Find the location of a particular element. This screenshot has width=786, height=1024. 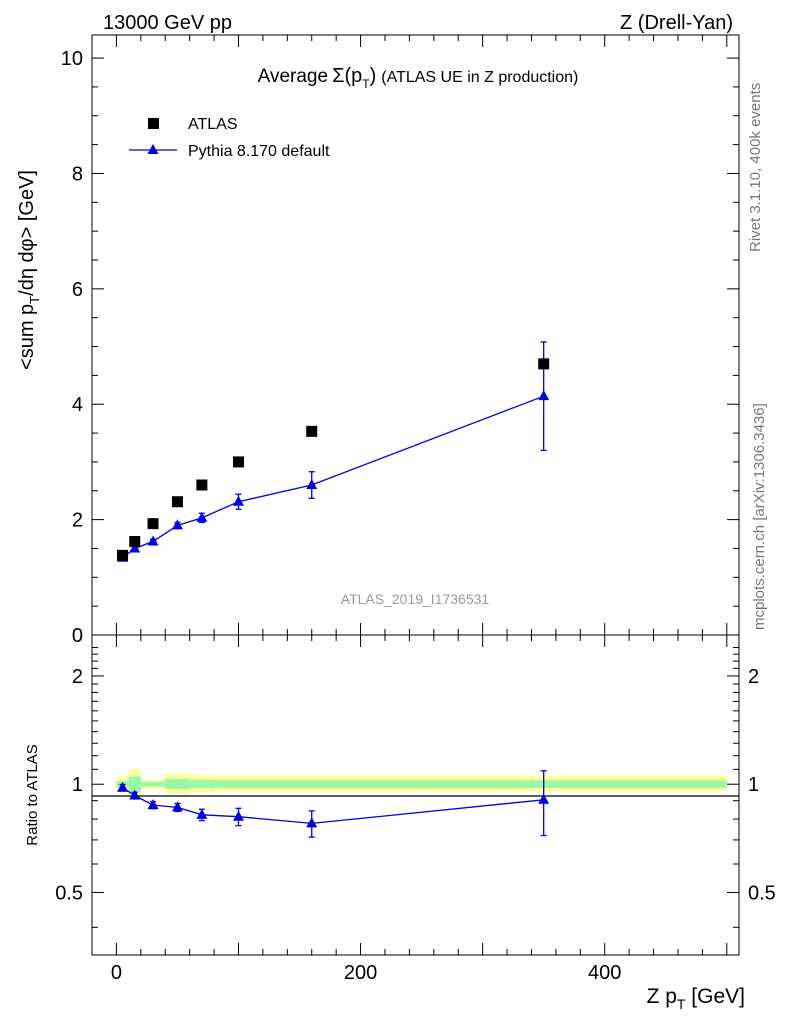

analysis-watermark: ATLAS_2019_I1736531 is located at coordinates (415, 599).